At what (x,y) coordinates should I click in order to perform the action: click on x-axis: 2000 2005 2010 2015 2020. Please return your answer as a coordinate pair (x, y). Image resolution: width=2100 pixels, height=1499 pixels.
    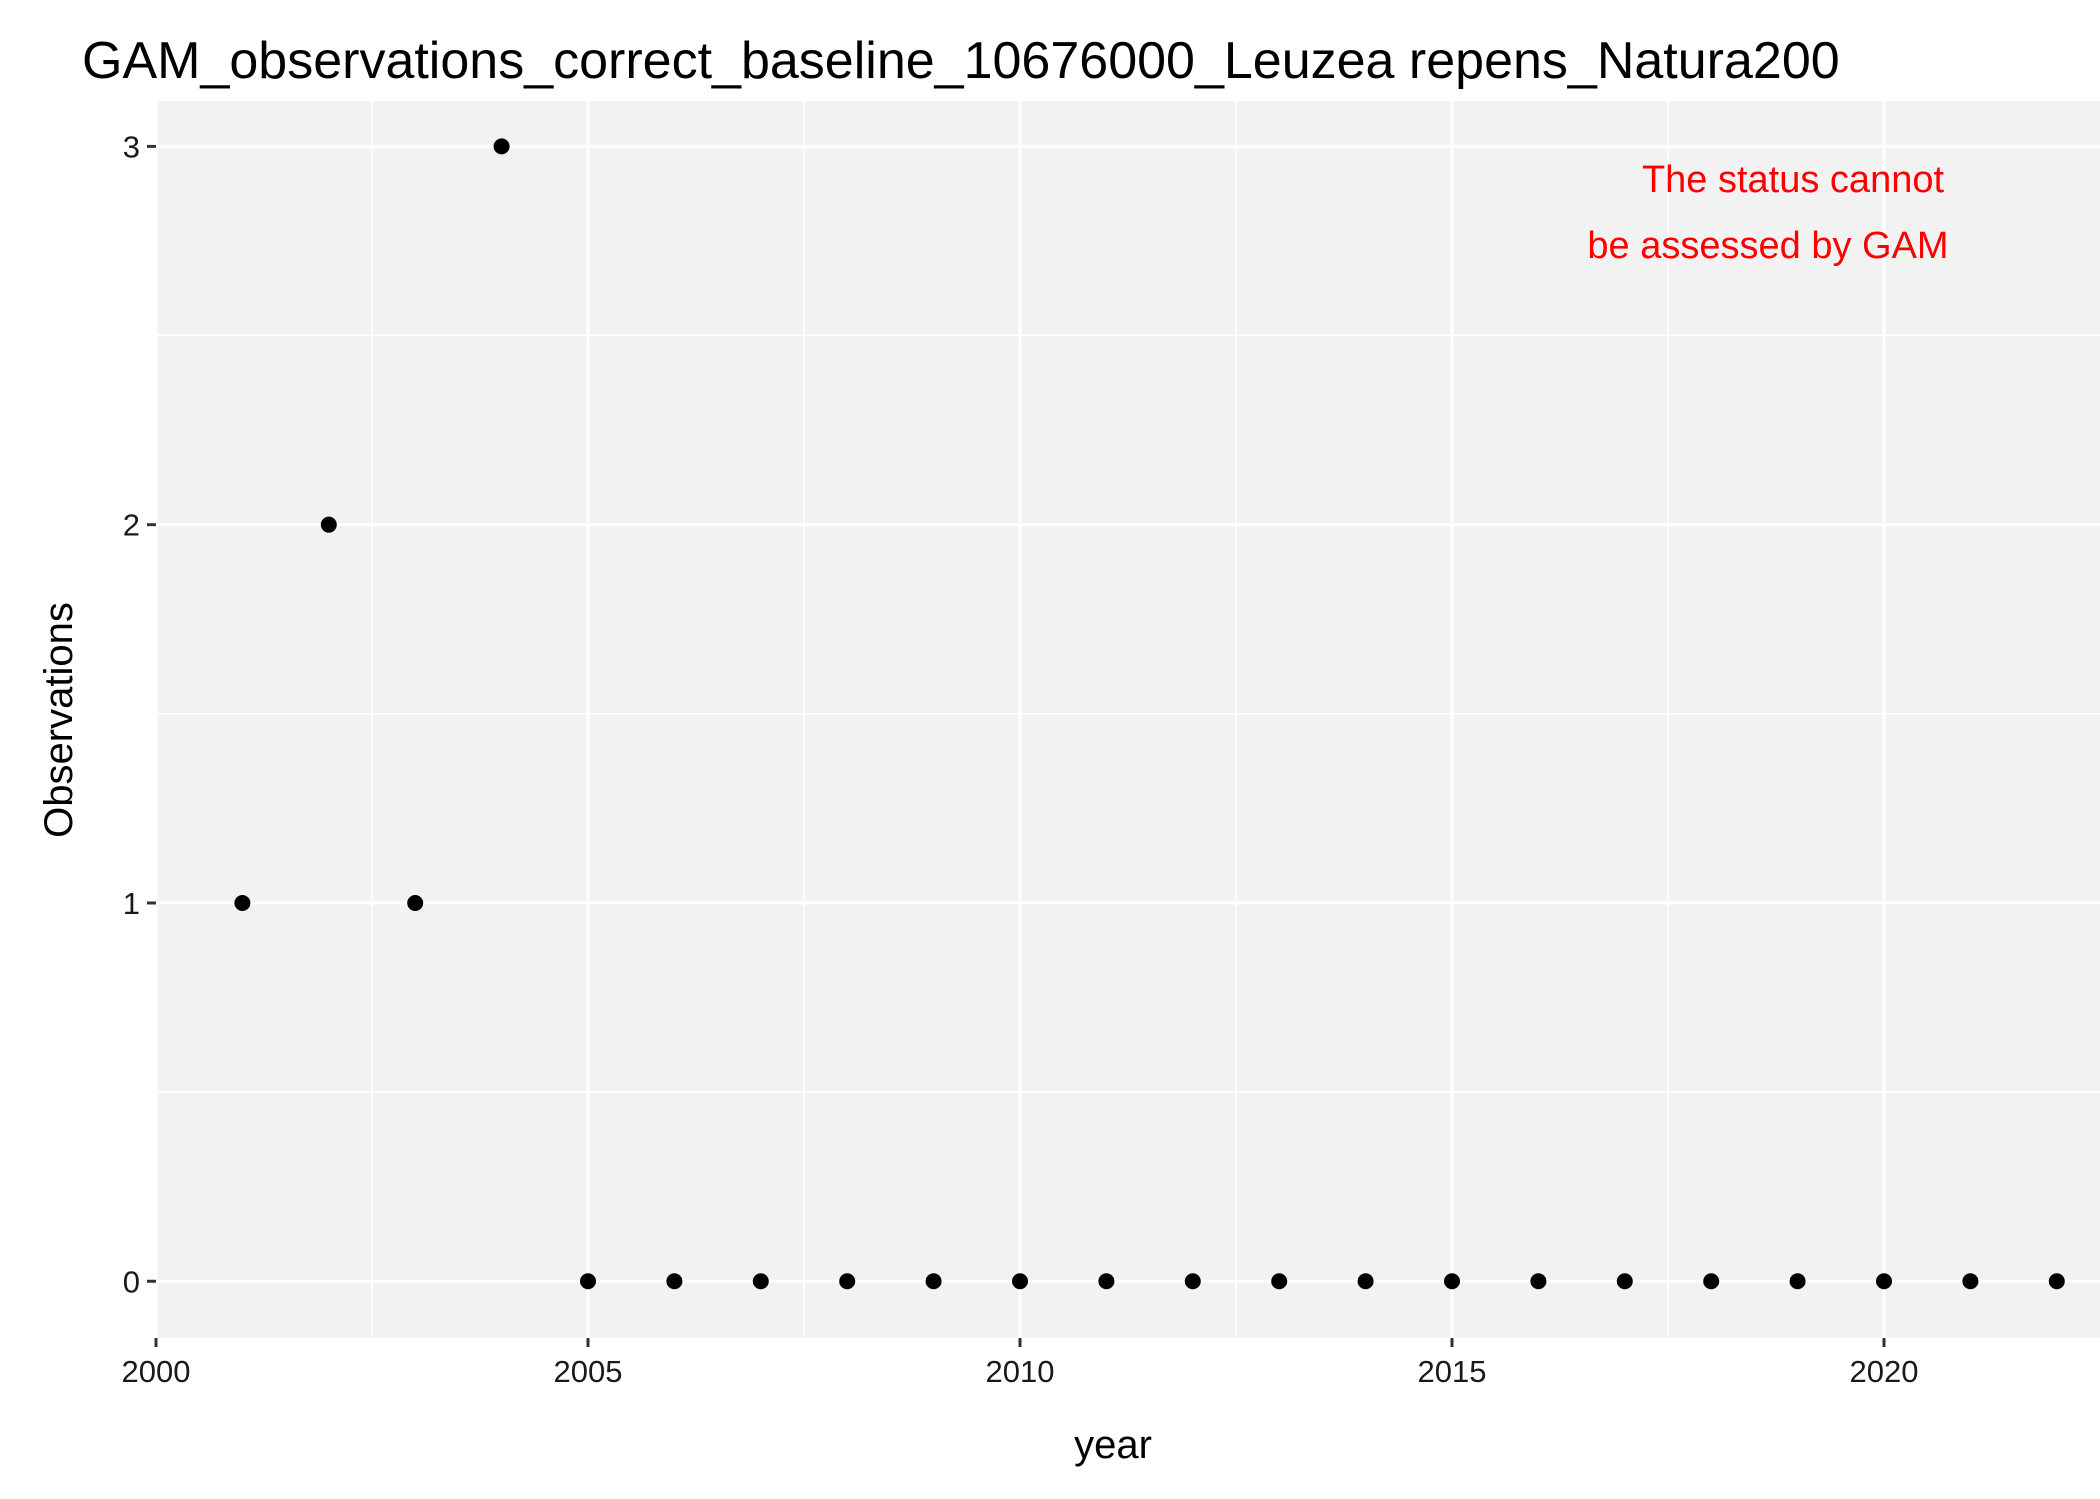
    Looking at the image, I should click on (1020, 1363).